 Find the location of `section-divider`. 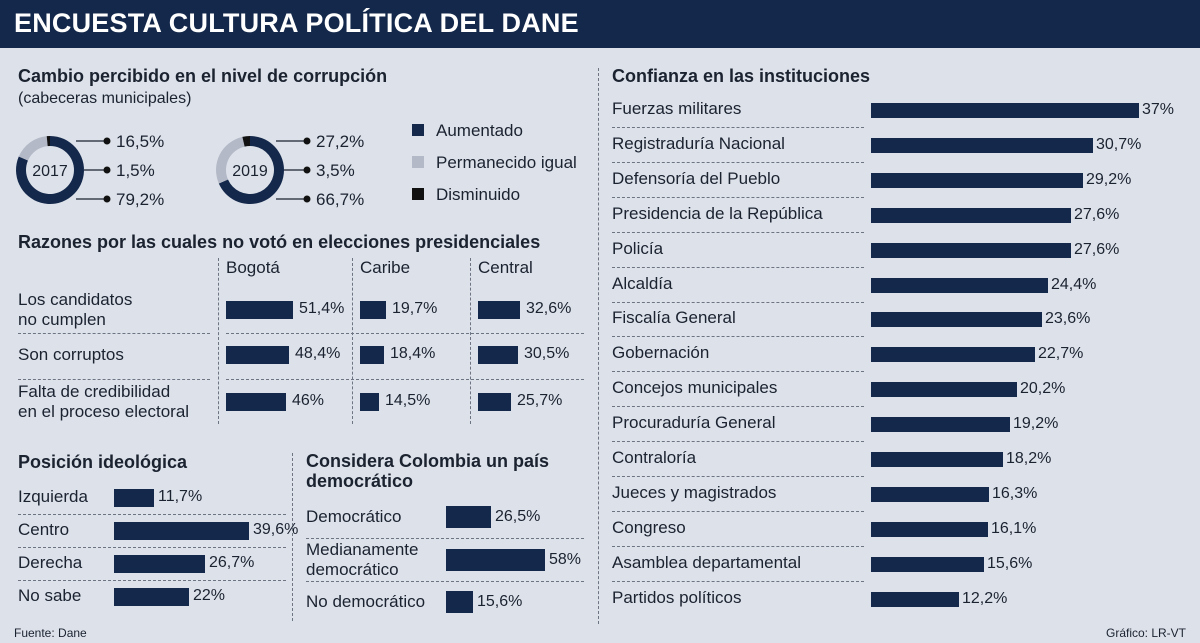

section-divider is located at coordinates (292, 537).